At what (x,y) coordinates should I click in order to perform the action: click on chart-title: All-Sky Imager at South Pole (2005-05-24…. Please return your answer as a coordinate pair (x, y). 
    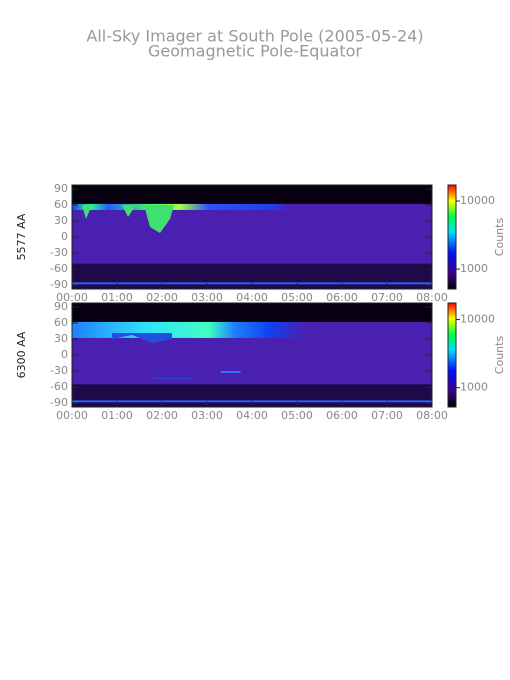
    Looking at the image, I should click on (254, 36).